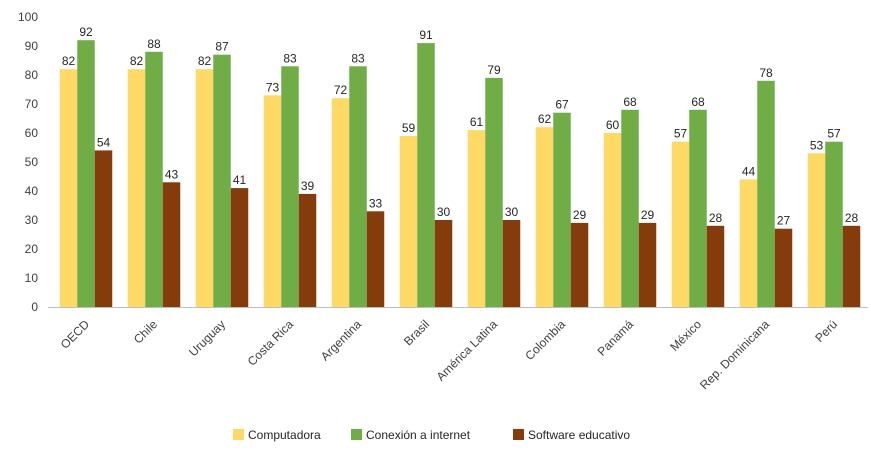 This screenshot has height=451, width=871. I want to click on x-tick-label: Uruguay, so click(207, 338).